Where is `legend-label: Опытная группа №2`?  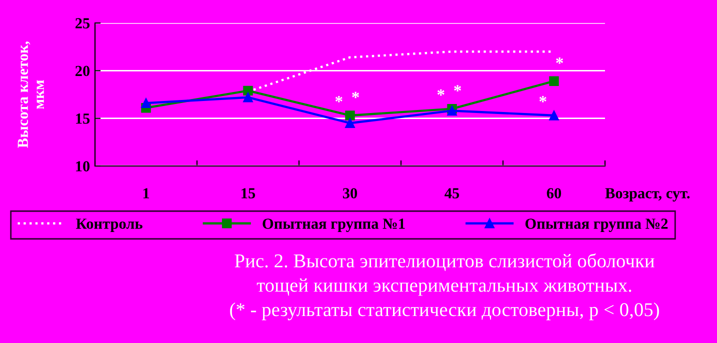 legend-label: Опытная группа №2 is located at coordinates (596, 225).